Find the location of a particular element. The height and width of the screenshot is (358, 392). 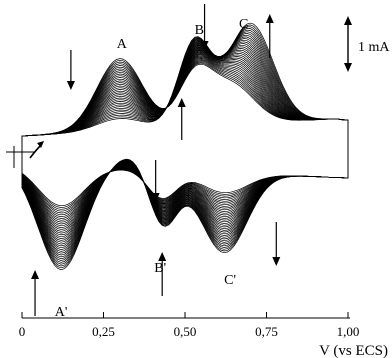

x-tick-label: 1,00 is located at coordinates (348, 331).